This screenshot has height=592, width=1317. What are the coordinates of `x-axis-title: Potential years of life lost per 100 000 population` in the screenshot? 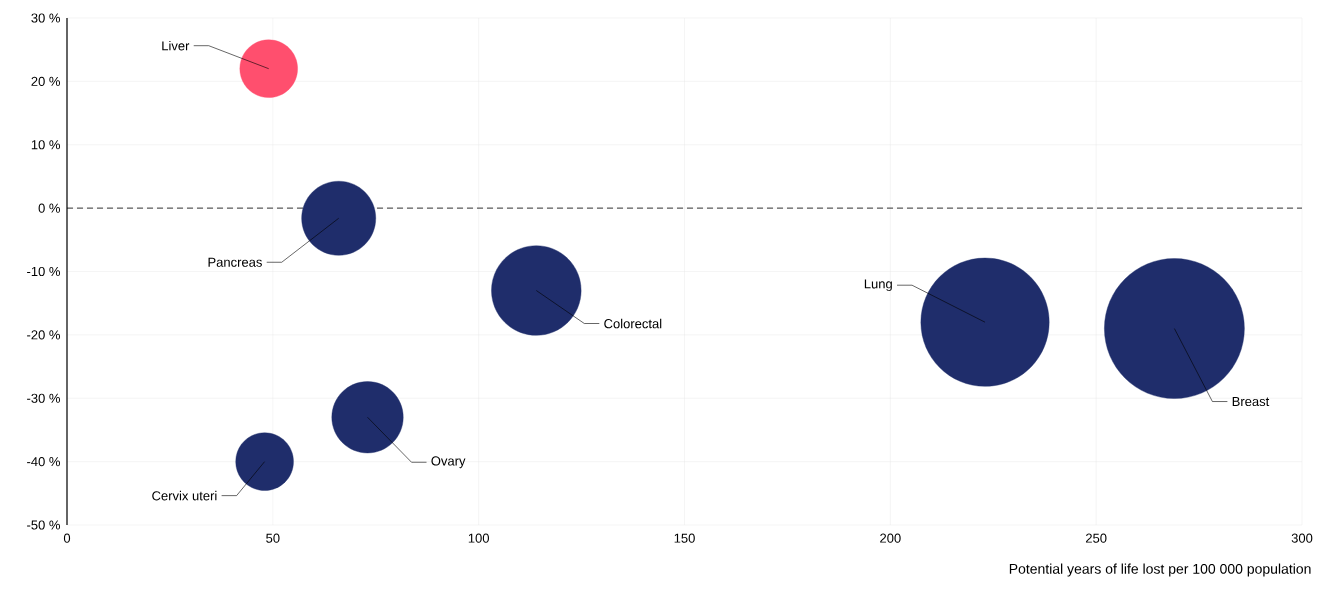 It's located at (1160, 570).